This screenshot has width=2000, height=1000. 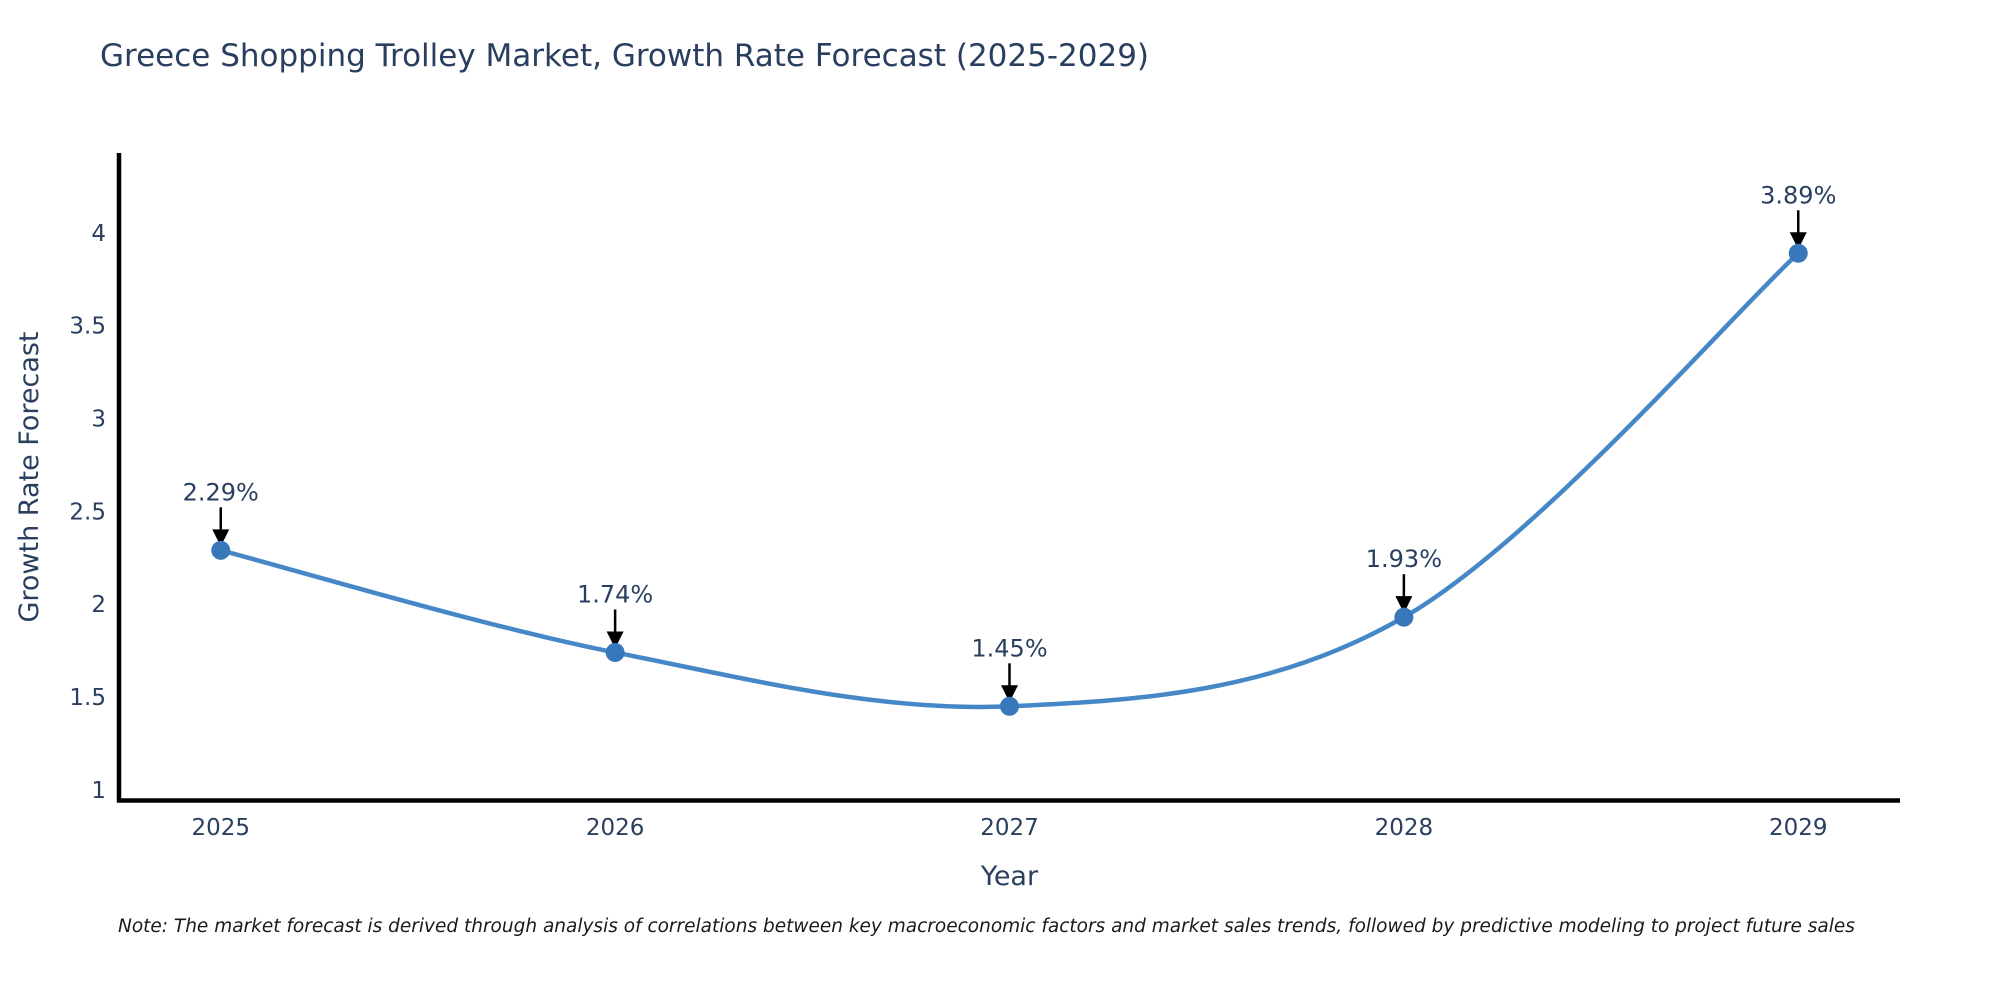 What do you see at coordinates (220, 828) in the screenshot?
I see `x-tick-label: 2025` at bounding box center [220, 828].